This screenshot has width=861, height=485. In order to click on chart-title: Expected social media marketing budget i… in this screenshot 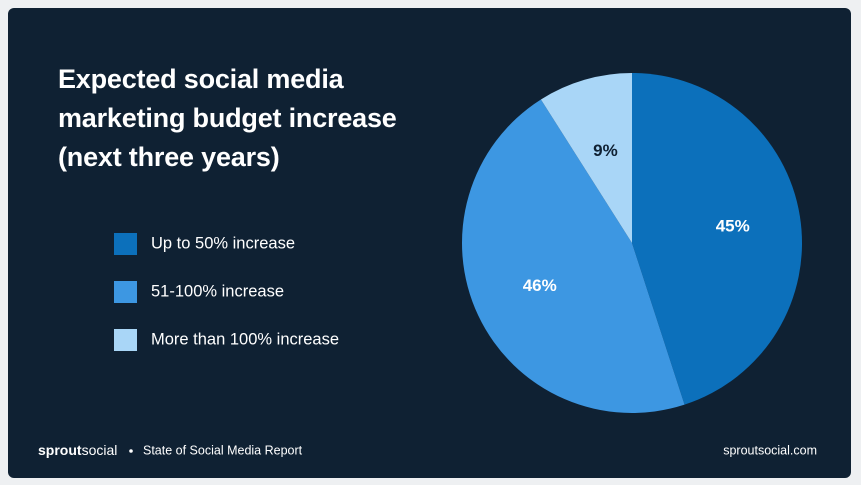, I will do `click(227, 118)`.